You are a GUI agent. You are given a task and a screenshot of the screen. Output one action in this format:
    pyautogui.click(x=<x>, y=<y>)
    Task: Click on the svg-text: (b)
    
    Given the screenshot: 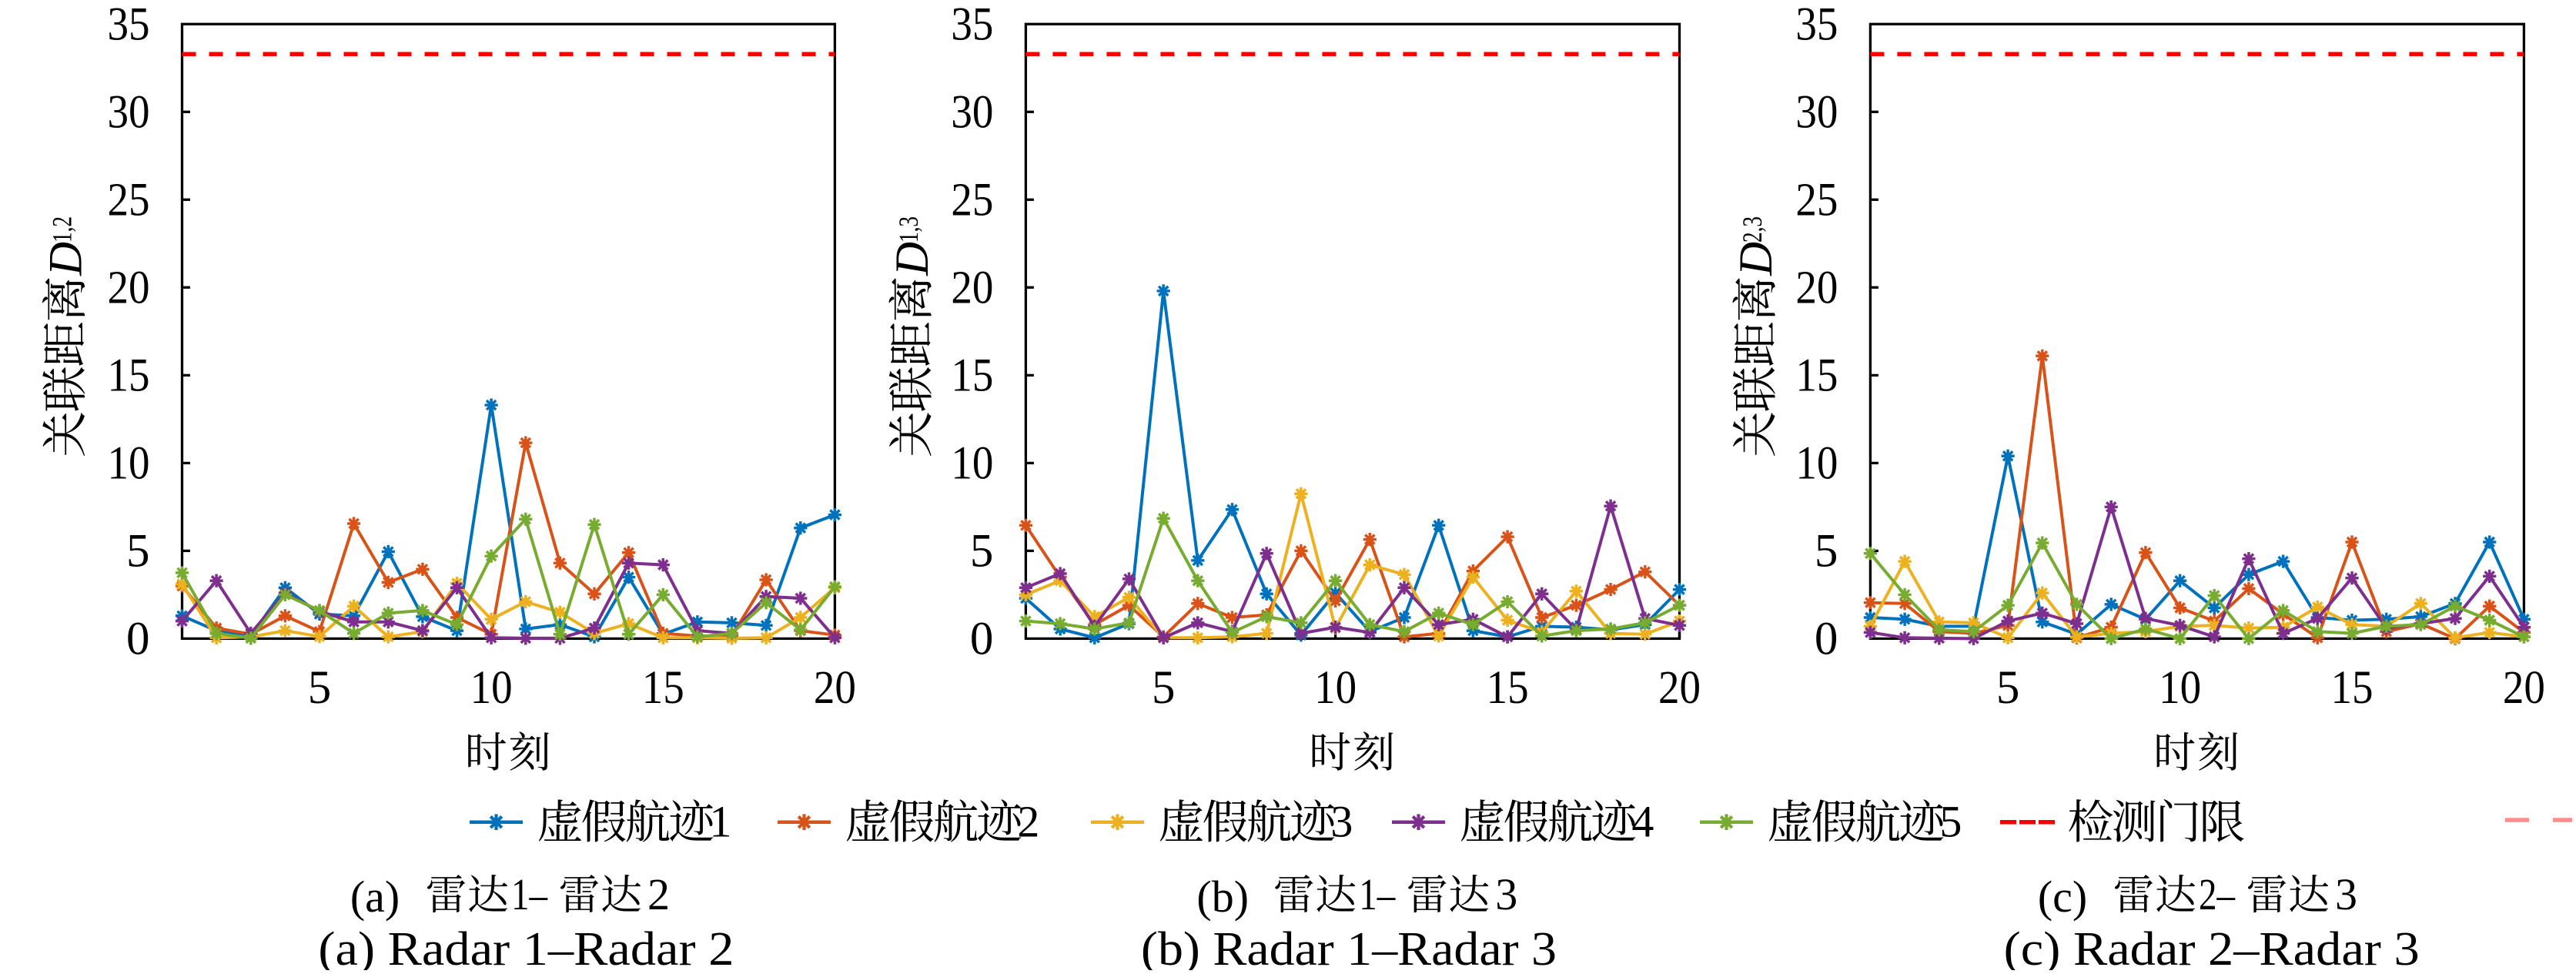 What is the action you would take?
    pyautogui.click(x=1222, y=897)
    